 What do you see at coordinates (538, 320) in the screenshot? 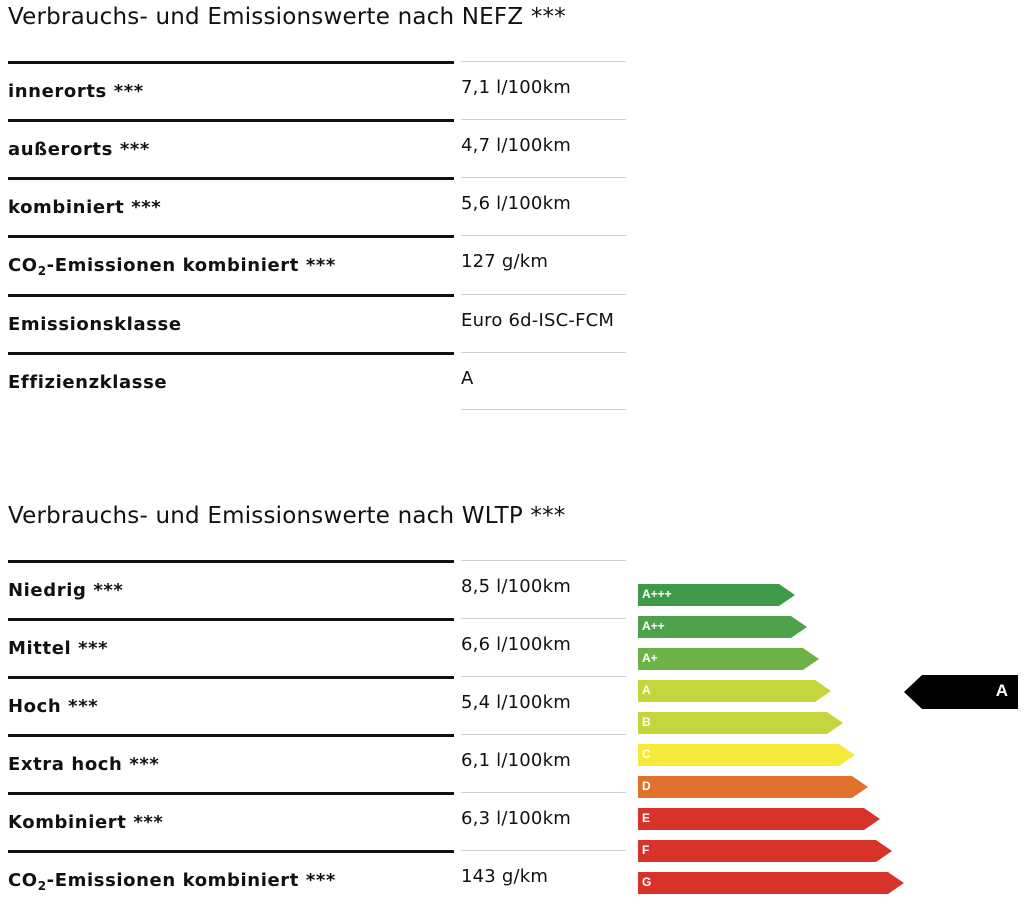
I see `row-value: Euro 6d-ISC-FCM` at bounding box center [538, 320].